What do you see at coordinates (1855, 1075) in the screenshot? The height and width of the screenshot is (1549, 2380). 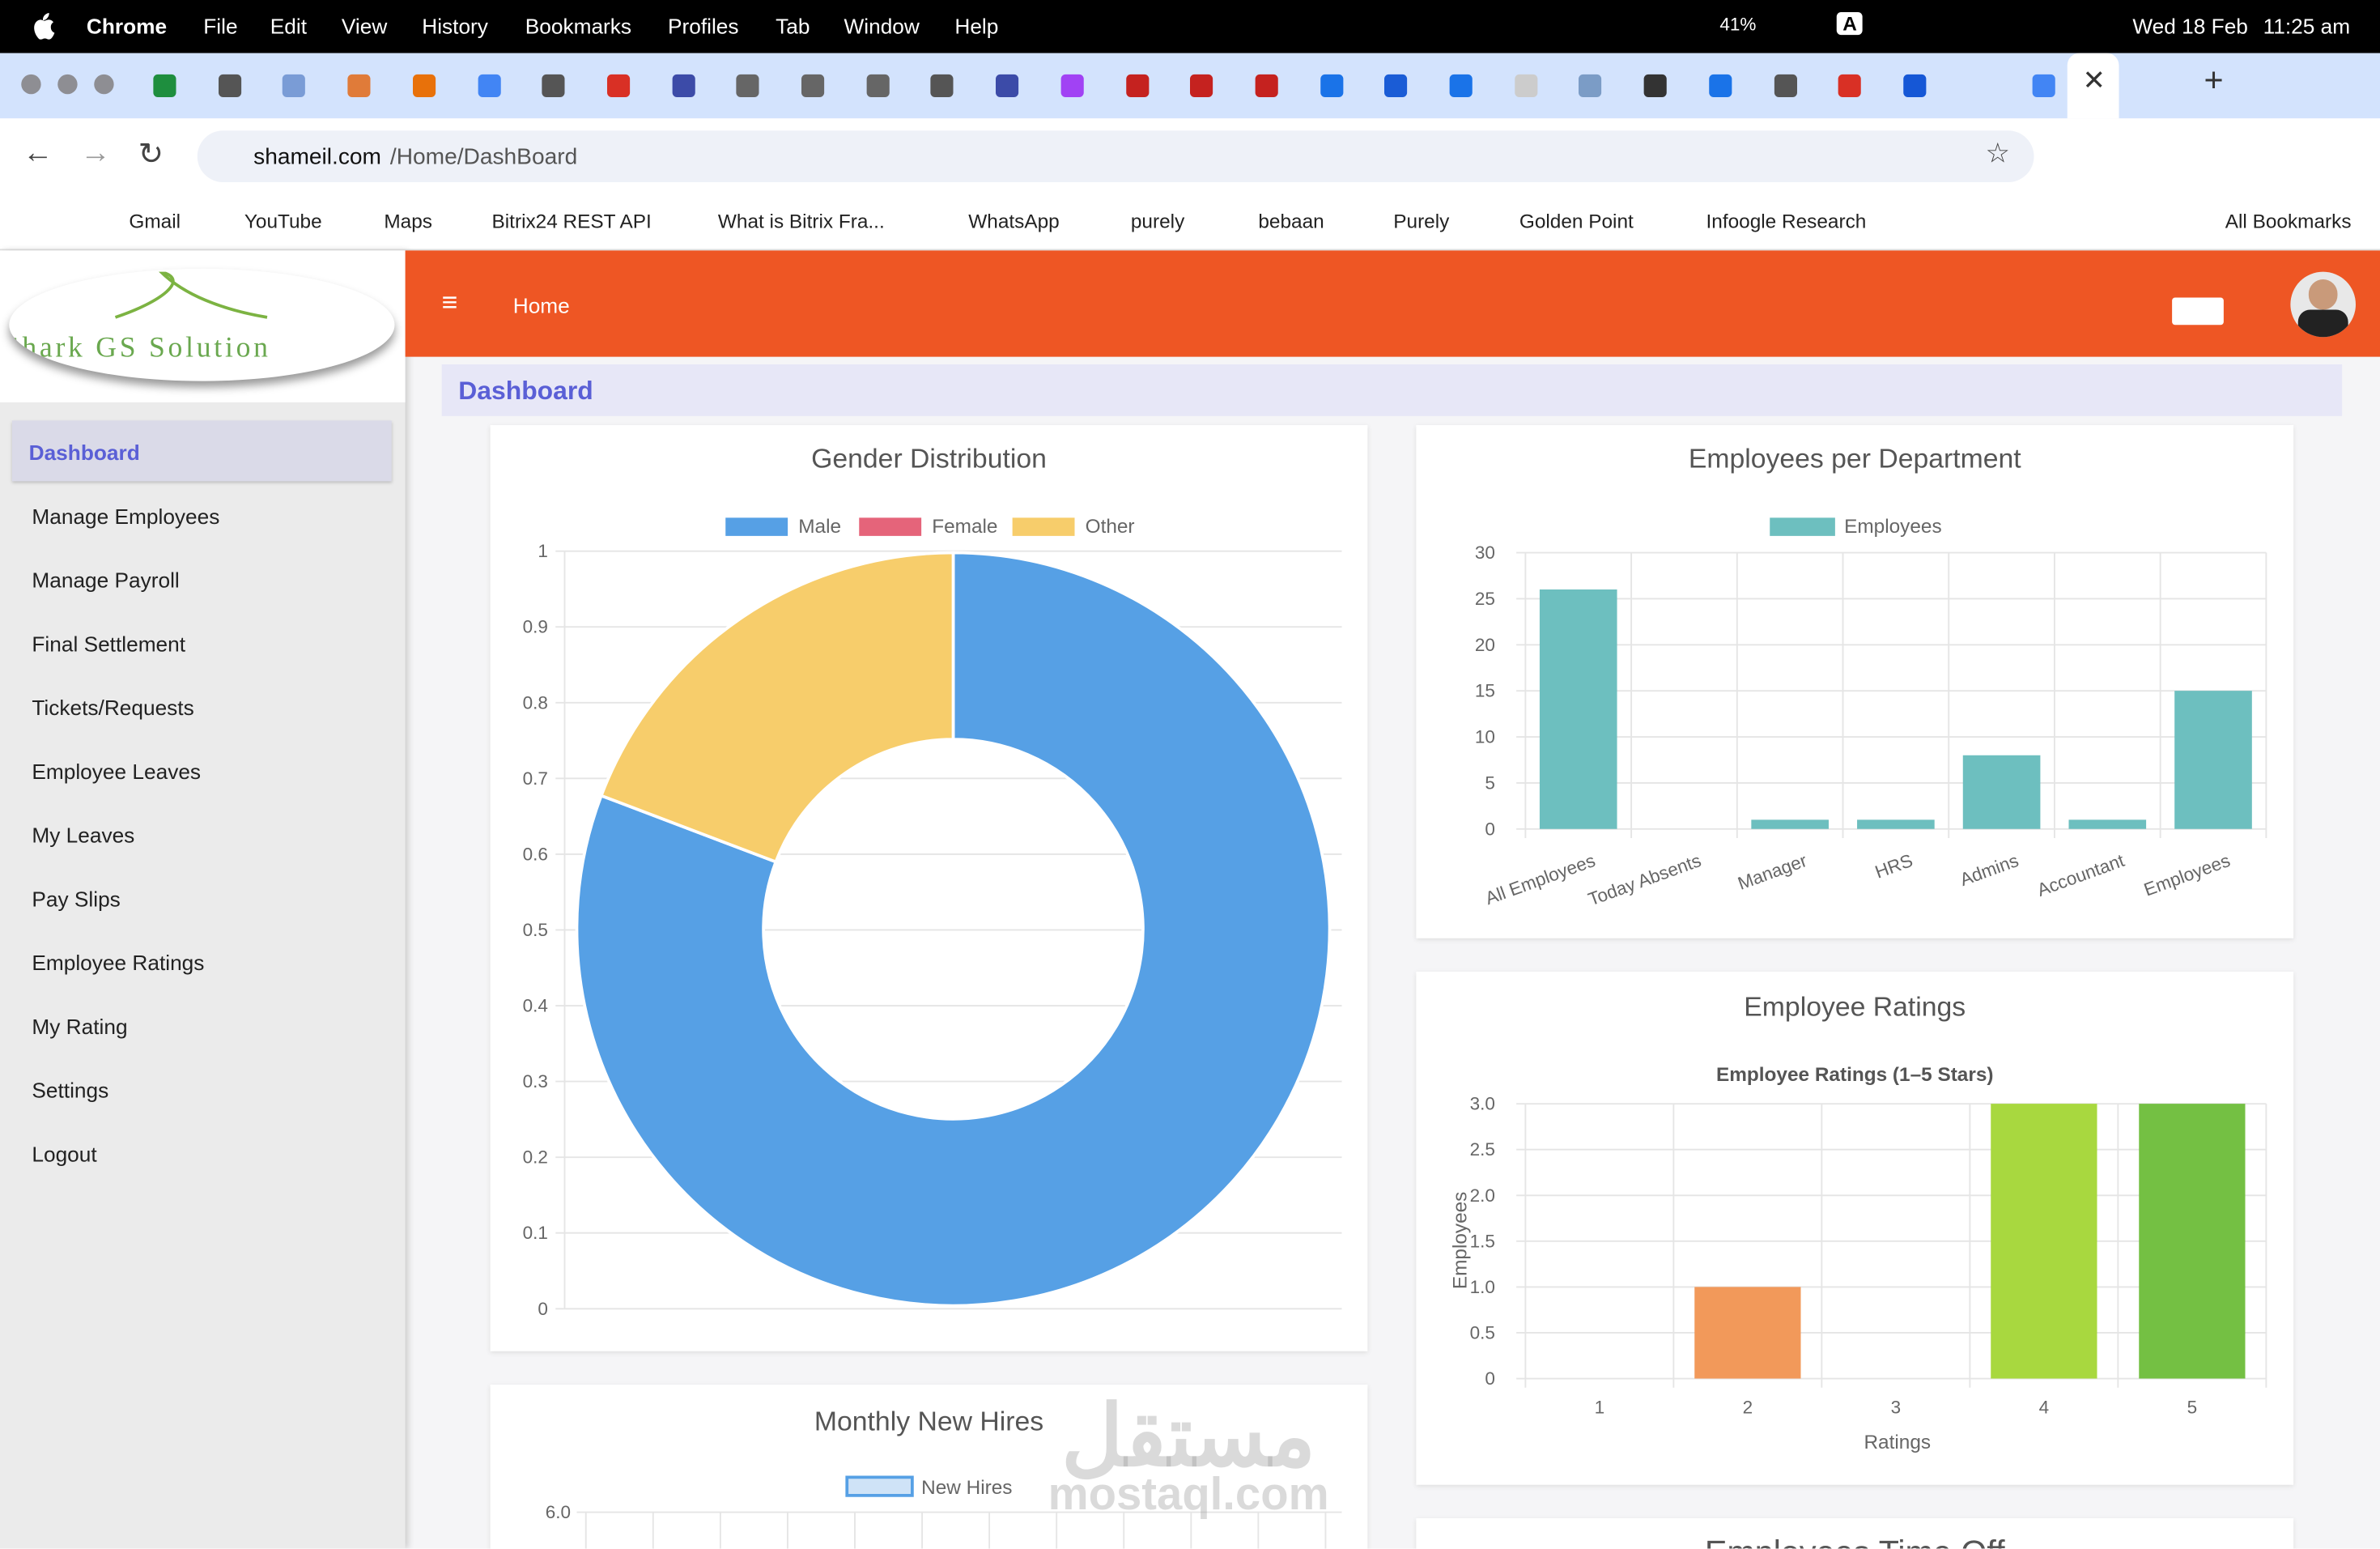 I see `chart-subtitle: Employee Ratings (1–5 Stars)` at bounding box center [1855, 1075].